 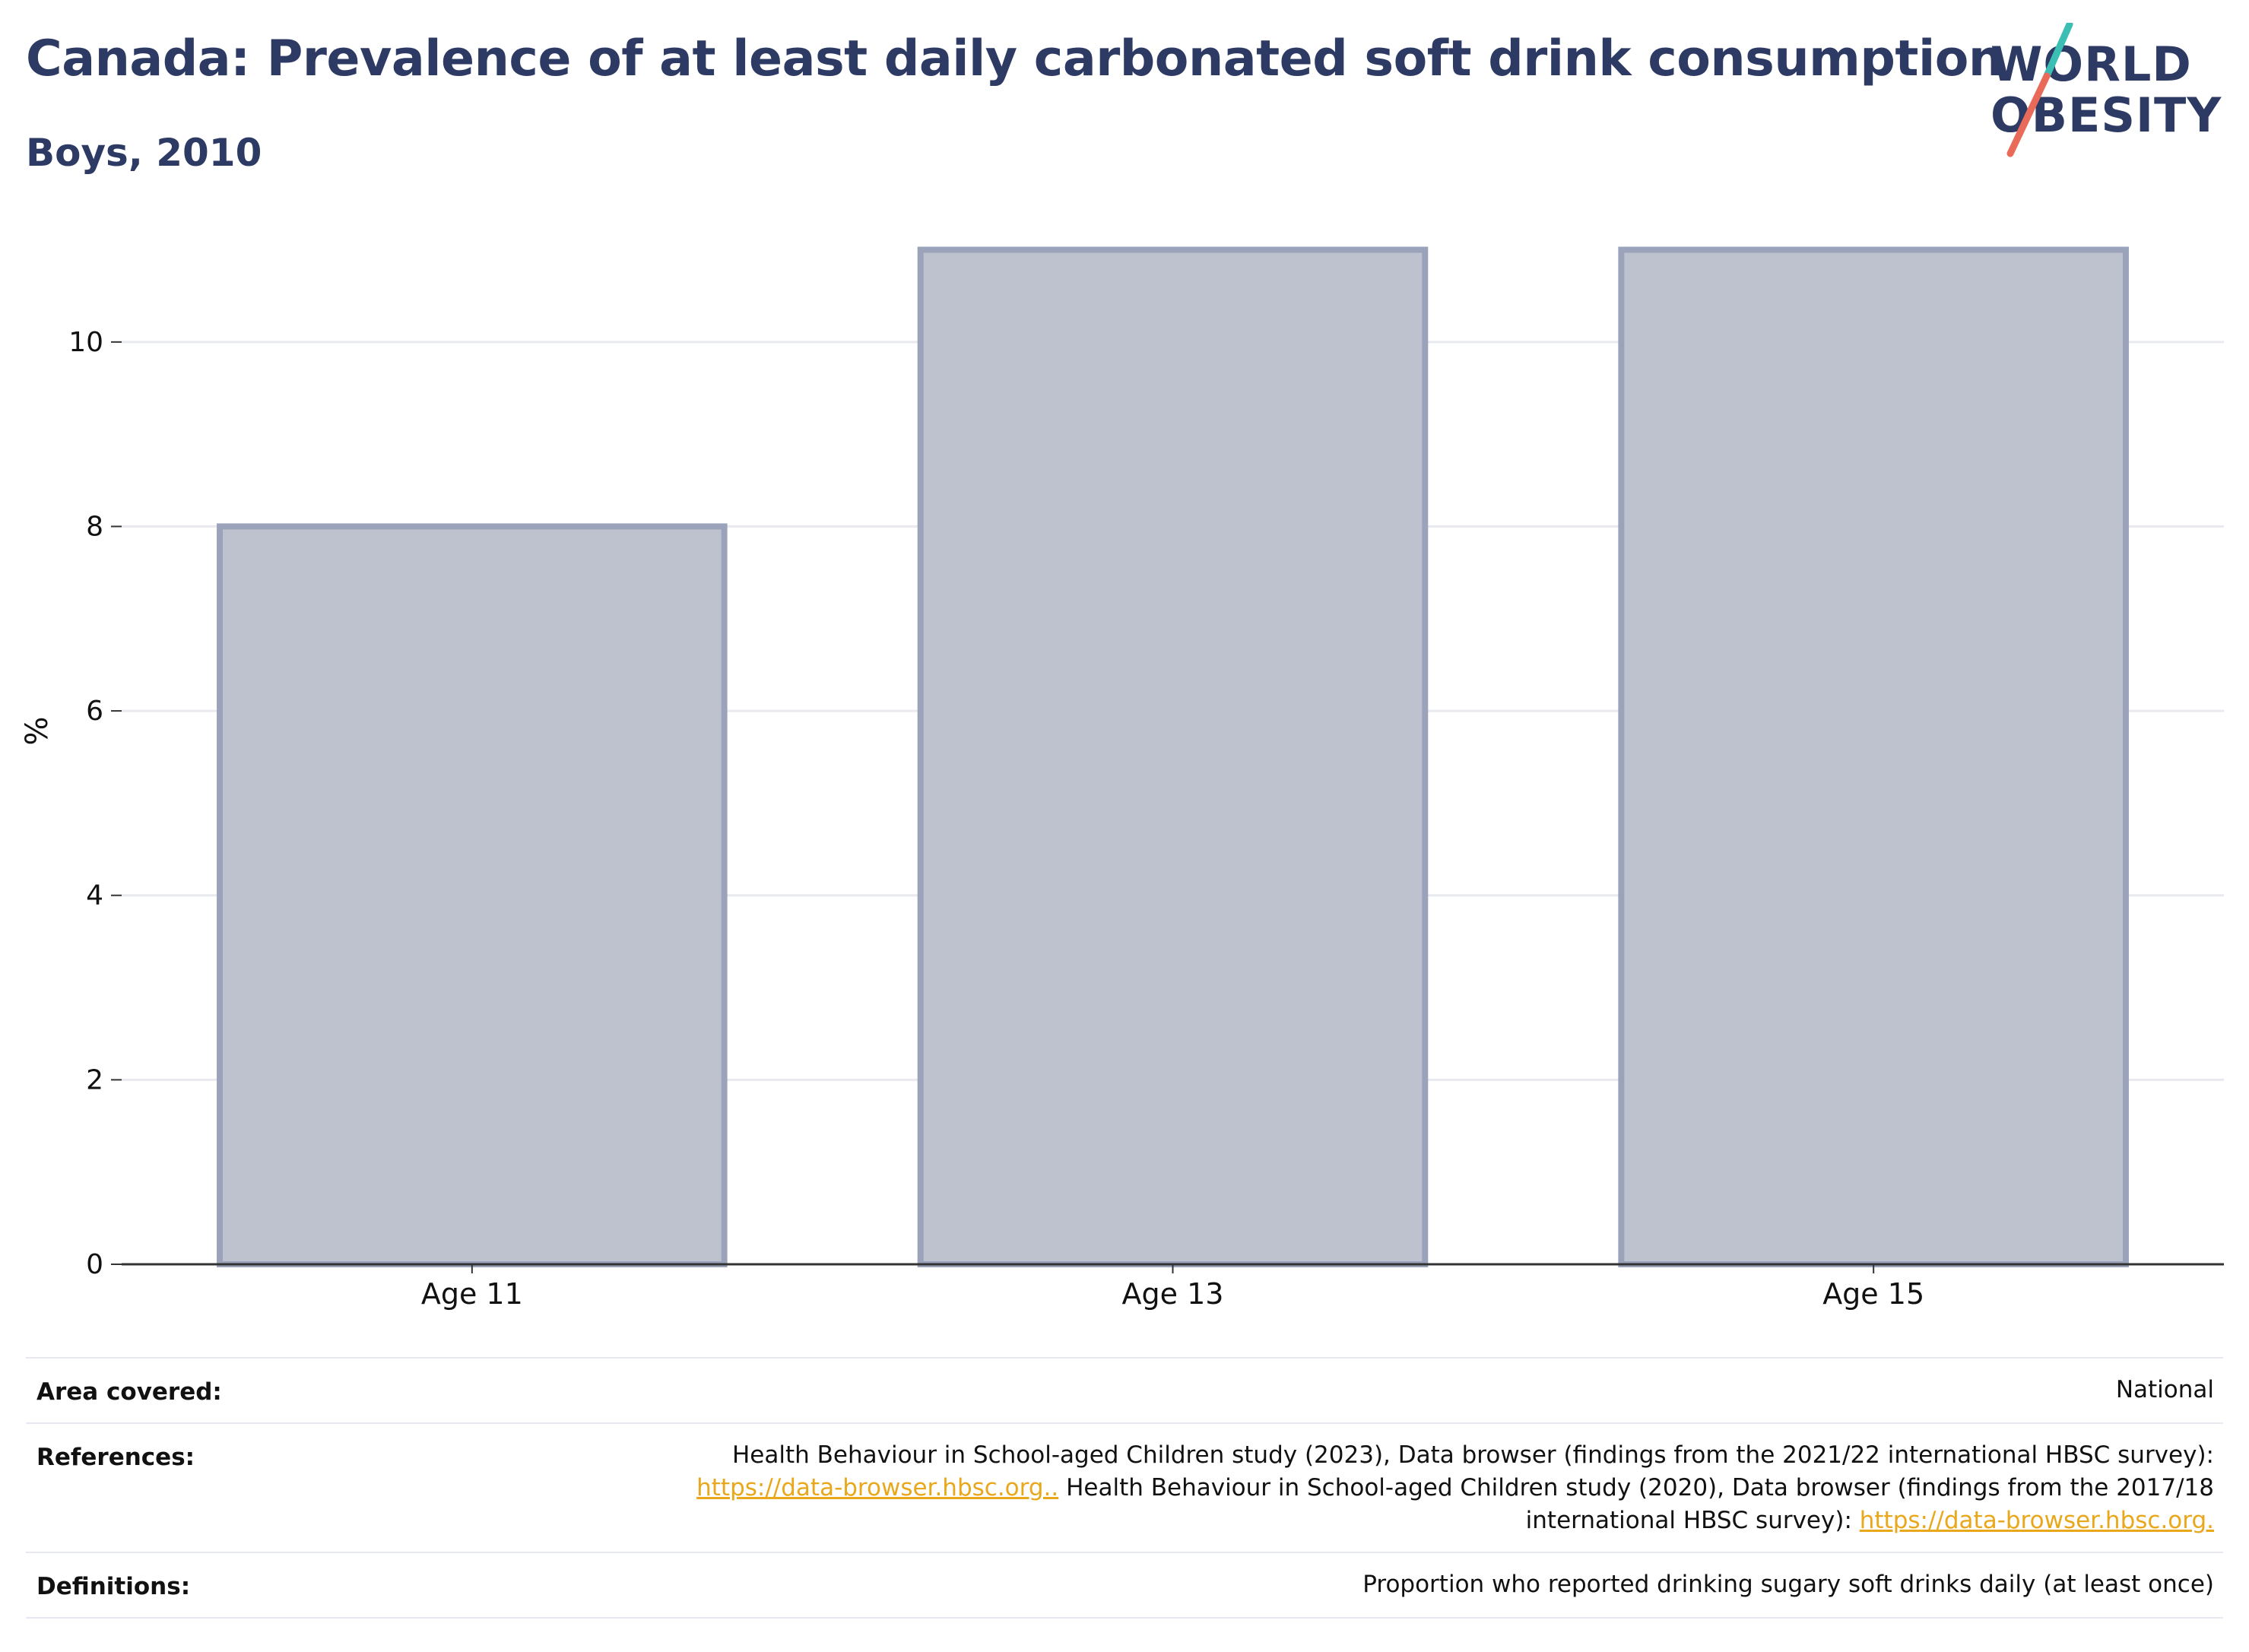 What do you see at coordinates (94, 526) in the screenshot?
I see `y-tick-label: 8` at bounding box center [94, 526].